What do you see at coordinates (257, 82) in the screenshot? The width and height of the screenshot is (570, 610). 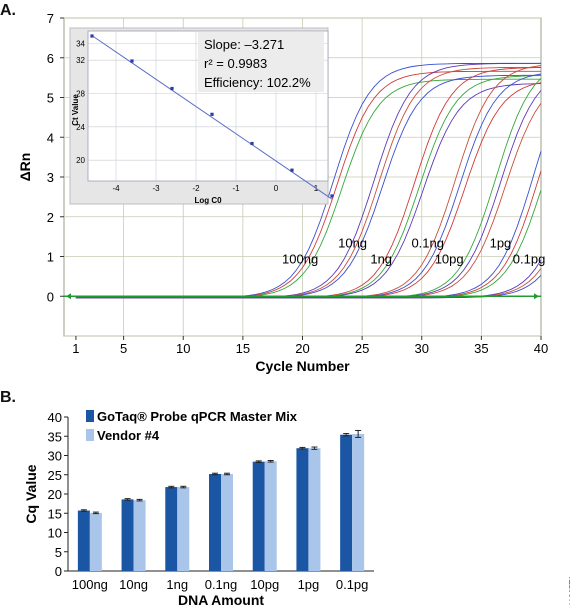 I see `inset-stat-text: Efficiency: 102.2%` at bounding box center [257, 82].